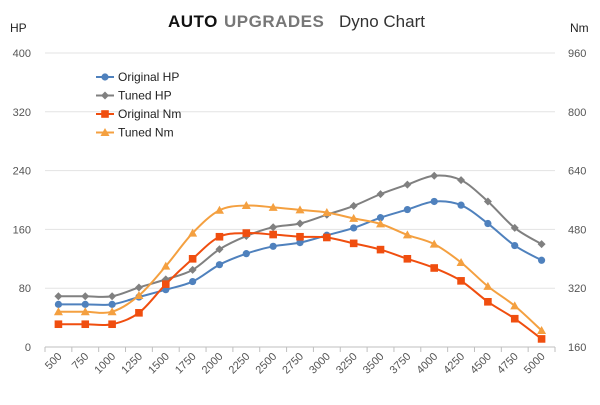 The width and height of the screenshot is (600, 405). Describe the element at coordinates (132, 364) in the screenshot. I see `x-tick-label: 1250` at that location.